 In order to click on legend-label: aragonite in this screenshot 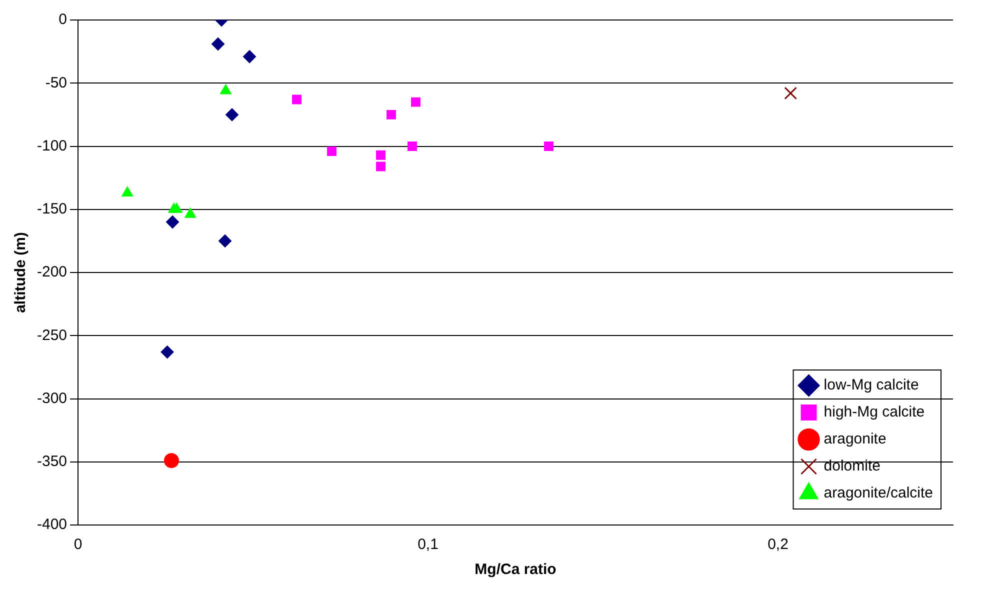, I will do `click(855, 439)`.